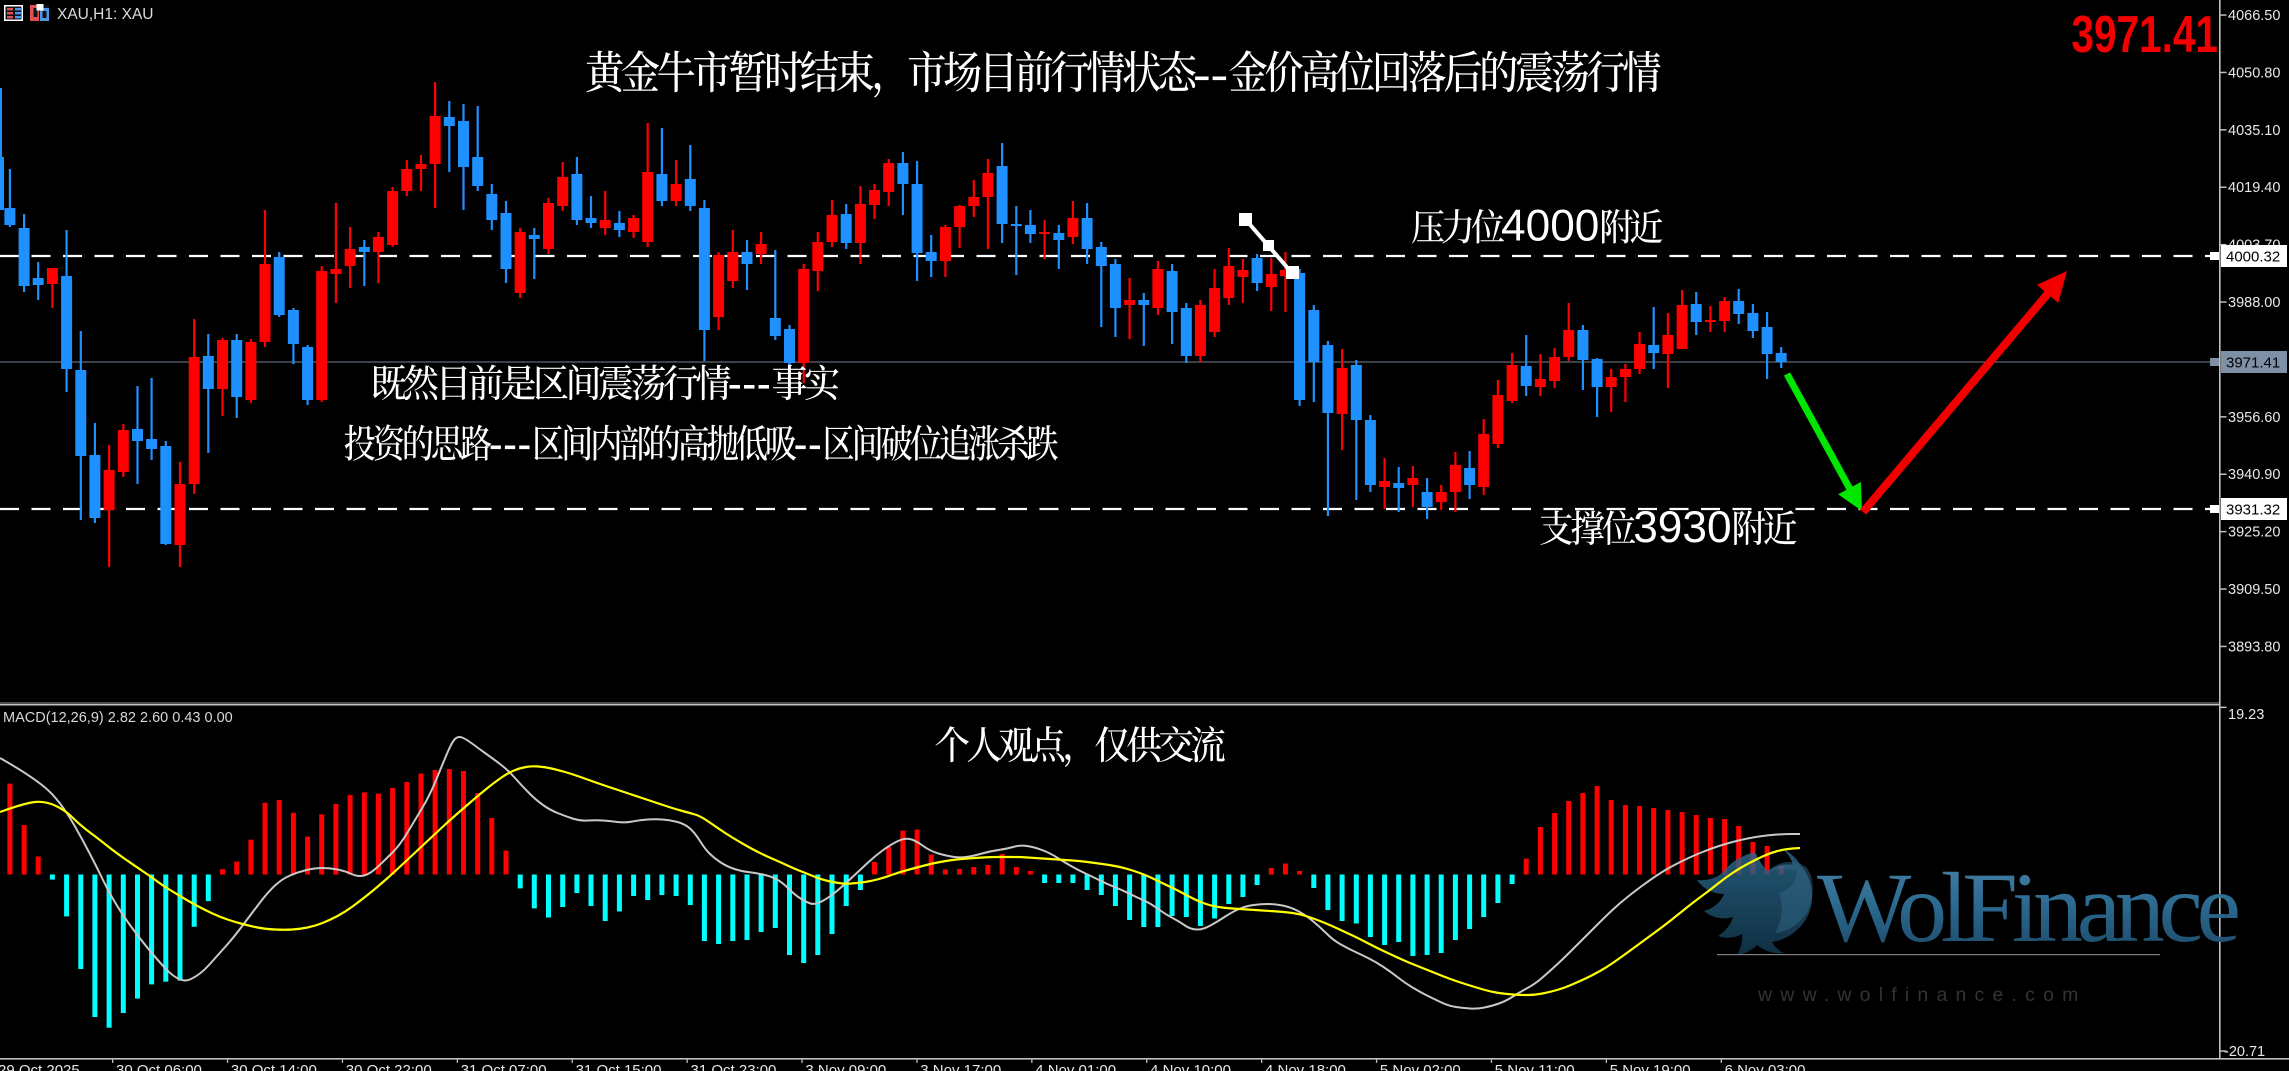 The height and width of the screenshot is (1071, 2289). I want to click on svg-text: 30 Oct 06:00, so click(159, 1066).